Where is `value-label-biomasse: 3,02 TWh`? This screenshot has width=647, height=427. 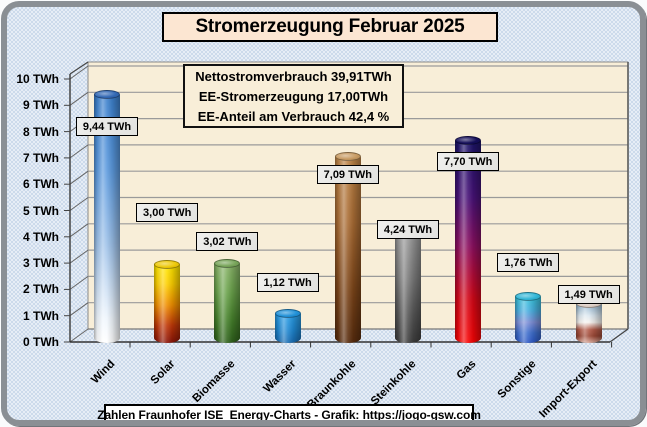 value-label-biomasse: 3,02 TWh is located at coordinates (227, 241).